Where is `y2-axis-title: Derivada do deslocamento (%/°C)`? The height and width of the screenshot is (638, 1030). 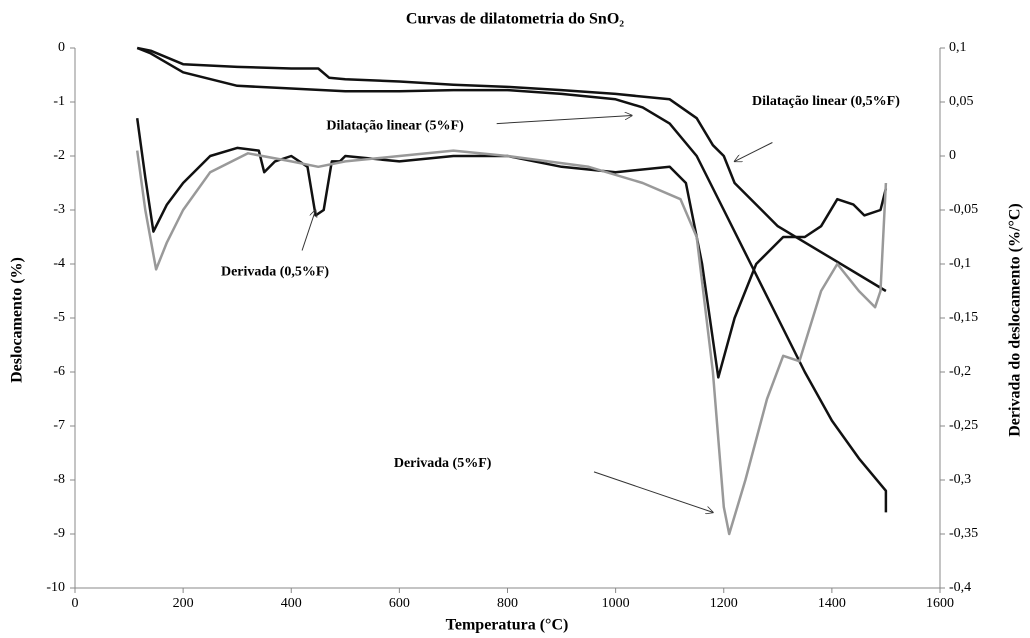
y2-axis-title: Derivada do deslocamento (%/°C) is located at coordinates (1015, 319).